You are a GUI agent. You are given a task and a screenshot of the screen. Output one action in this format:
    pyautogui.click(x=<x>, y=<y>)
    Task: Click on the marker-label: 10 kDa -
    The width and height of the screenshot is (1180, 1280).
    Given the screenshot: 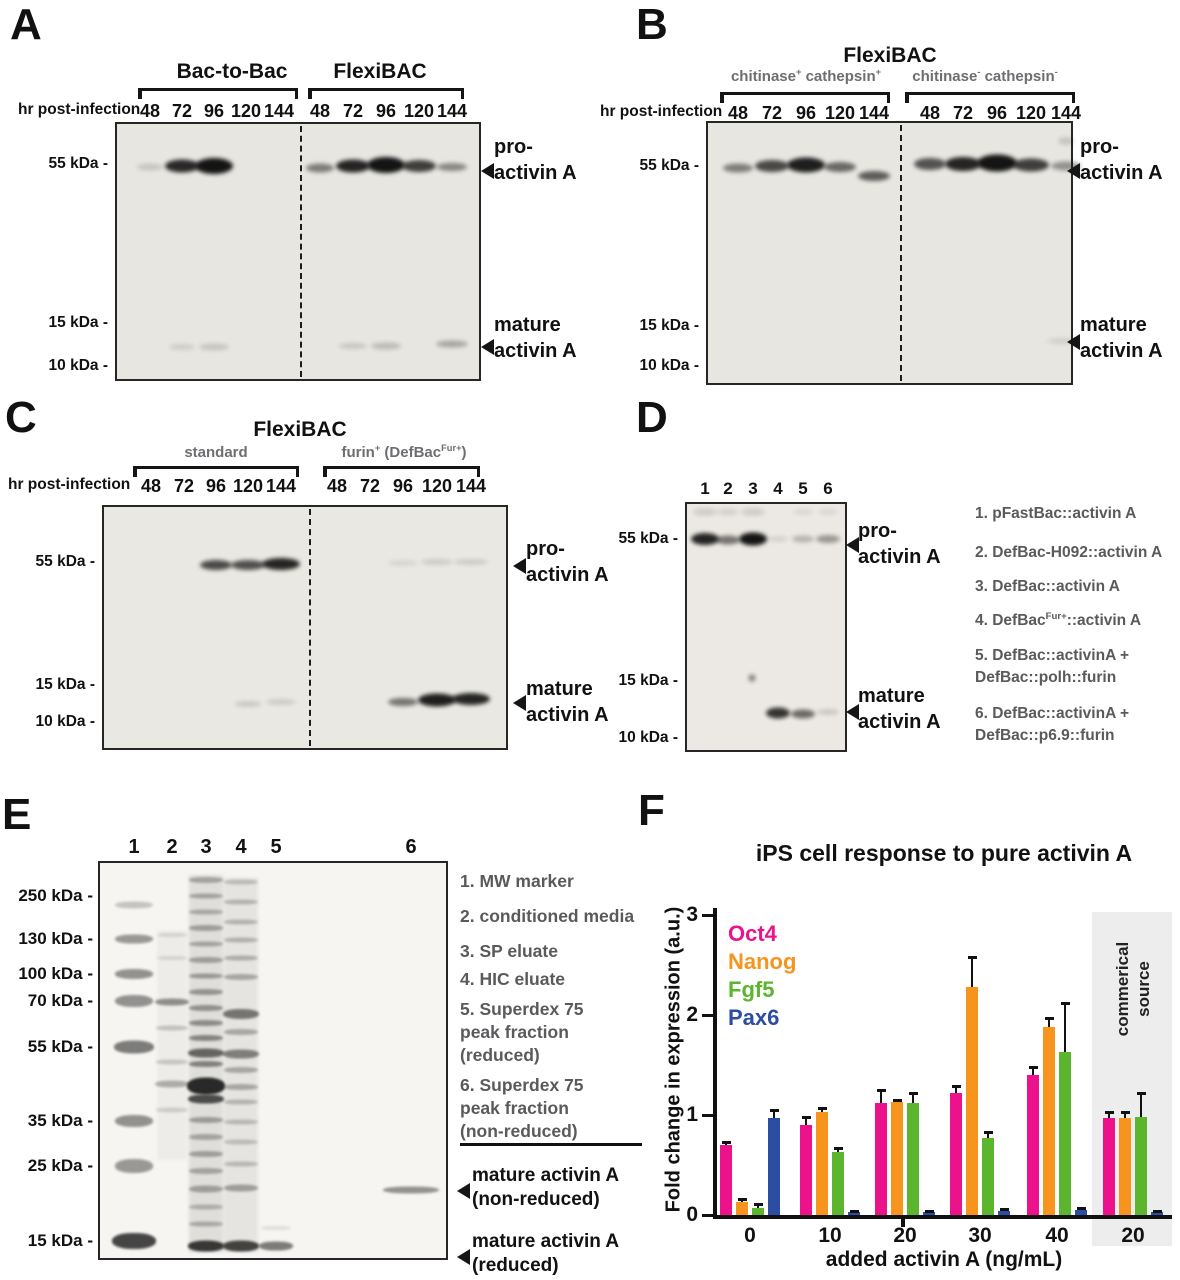 What is the action you would take?
    pyautogui.click(x=65, y=721)
    